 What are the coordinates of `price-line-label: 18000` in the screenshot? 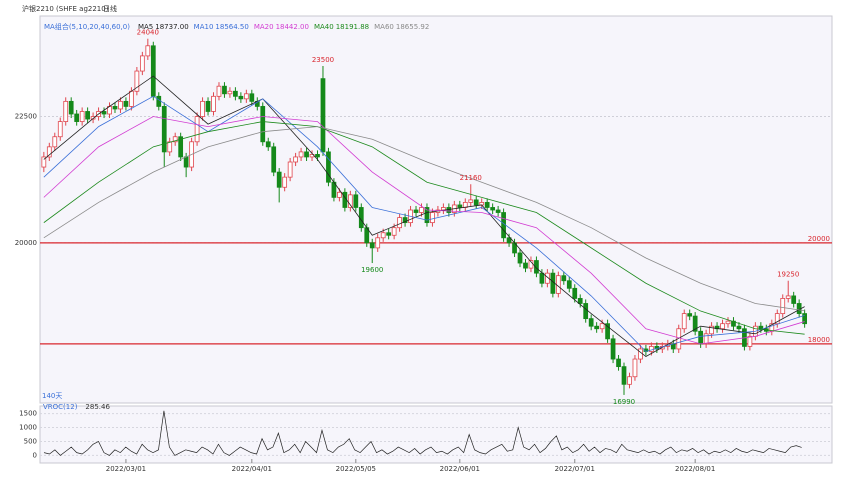 It's located at (819, 340).